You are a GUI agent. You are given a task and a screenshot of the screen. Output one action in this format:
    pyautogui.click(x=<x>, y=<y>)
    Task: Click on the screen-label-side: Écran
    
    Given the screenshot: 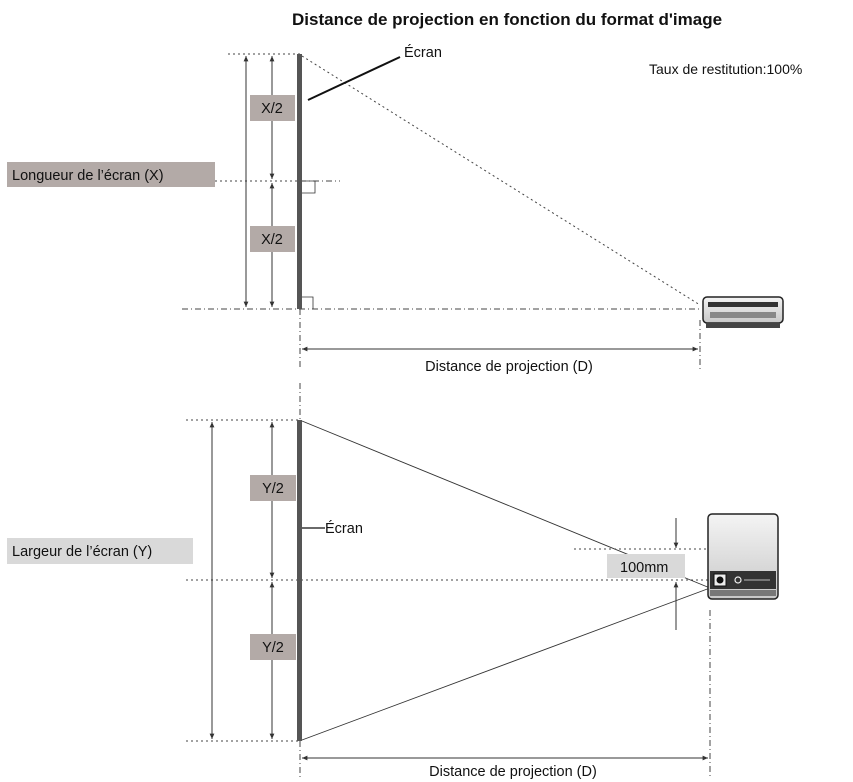 What is the action you would take?
    pyautogui.click(x=344, y=528)
    